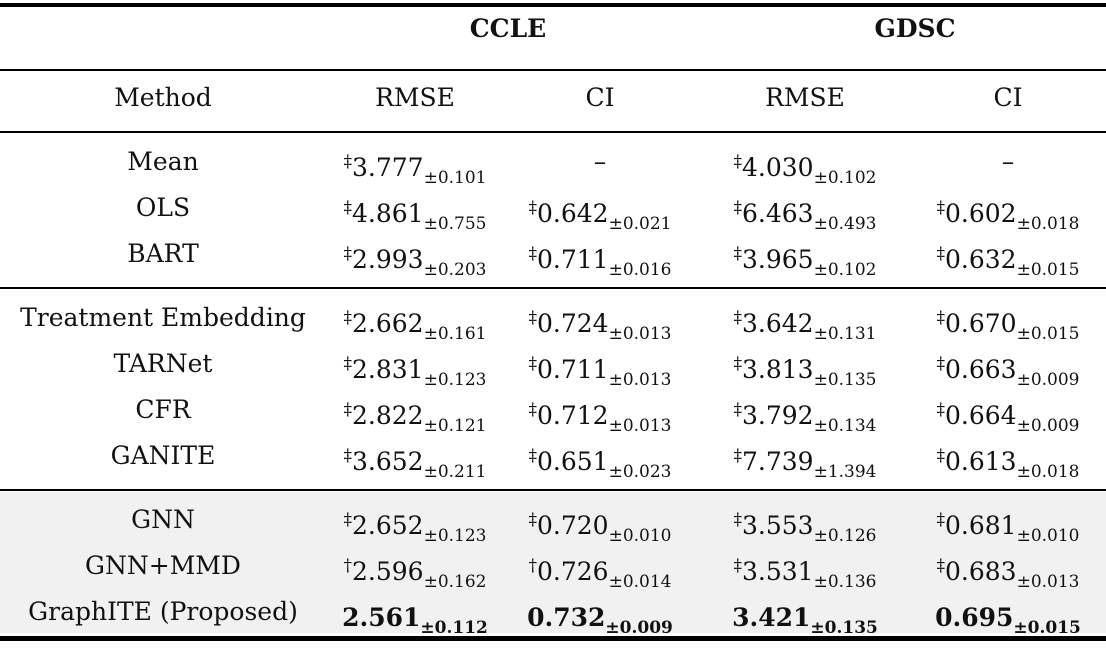  Describe the element at coordinates (573, 461) in the screenshot. I see `mean-value: 0.651` at that location.